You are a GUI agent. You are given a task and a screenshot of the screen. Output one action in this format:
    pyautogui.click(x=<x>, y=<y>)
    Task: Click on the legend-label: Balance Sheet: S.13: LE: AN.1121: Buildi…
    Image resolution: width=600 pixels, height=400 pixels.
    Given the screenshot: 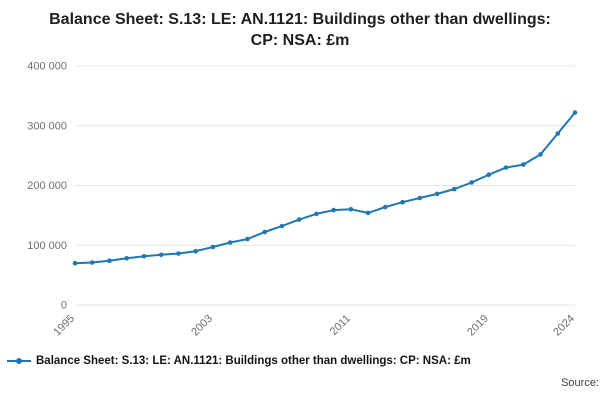 What is the action you would take?
    pyautogui.click(x=253, y=361)
    